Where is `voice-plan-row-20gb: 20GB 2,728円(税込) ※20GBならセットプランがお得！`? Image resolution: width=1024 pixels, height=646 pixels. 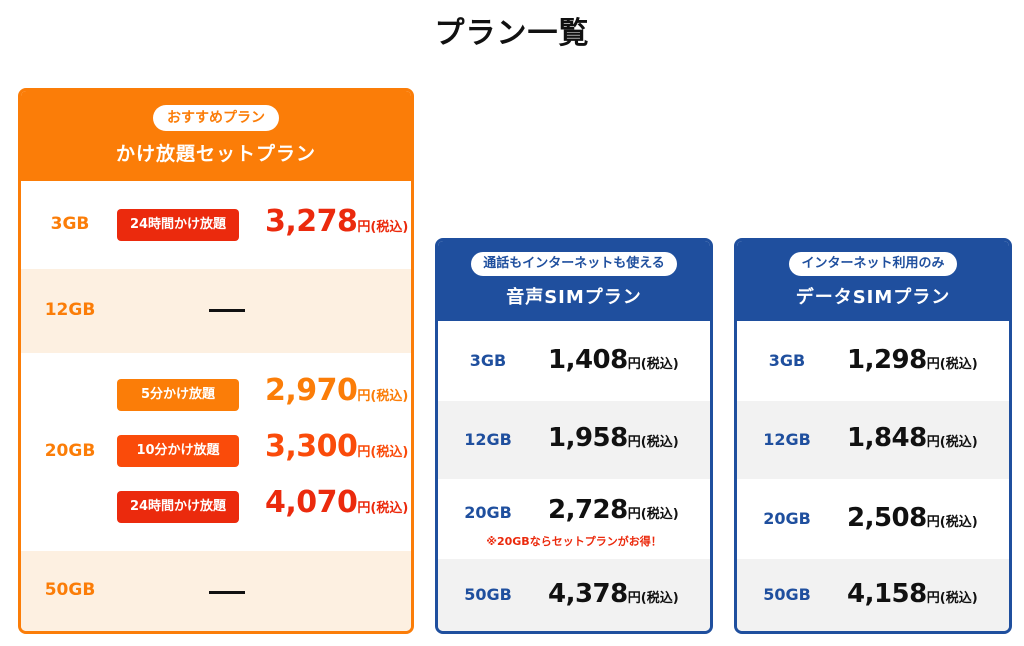 voice-plan-row-20gb: 20GB 2,728円(税込) ※20GBならセットプランがお得！ is located at coordinates (574, 519).